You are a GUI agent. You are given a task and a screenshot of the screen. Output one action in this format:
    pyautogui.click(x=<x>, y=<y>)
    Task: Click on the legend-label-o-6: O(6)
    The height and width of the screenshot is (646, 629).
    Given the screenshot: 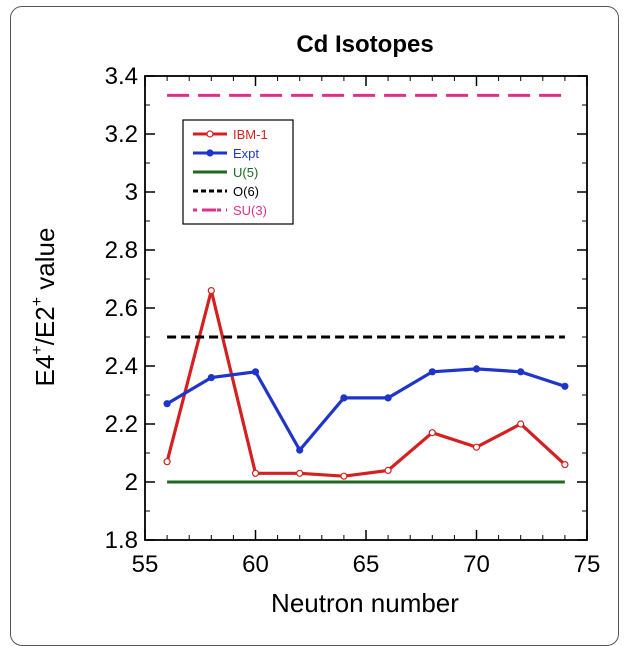 What is the action you would take?
    pyautogui.click(x=246, y=191)
    